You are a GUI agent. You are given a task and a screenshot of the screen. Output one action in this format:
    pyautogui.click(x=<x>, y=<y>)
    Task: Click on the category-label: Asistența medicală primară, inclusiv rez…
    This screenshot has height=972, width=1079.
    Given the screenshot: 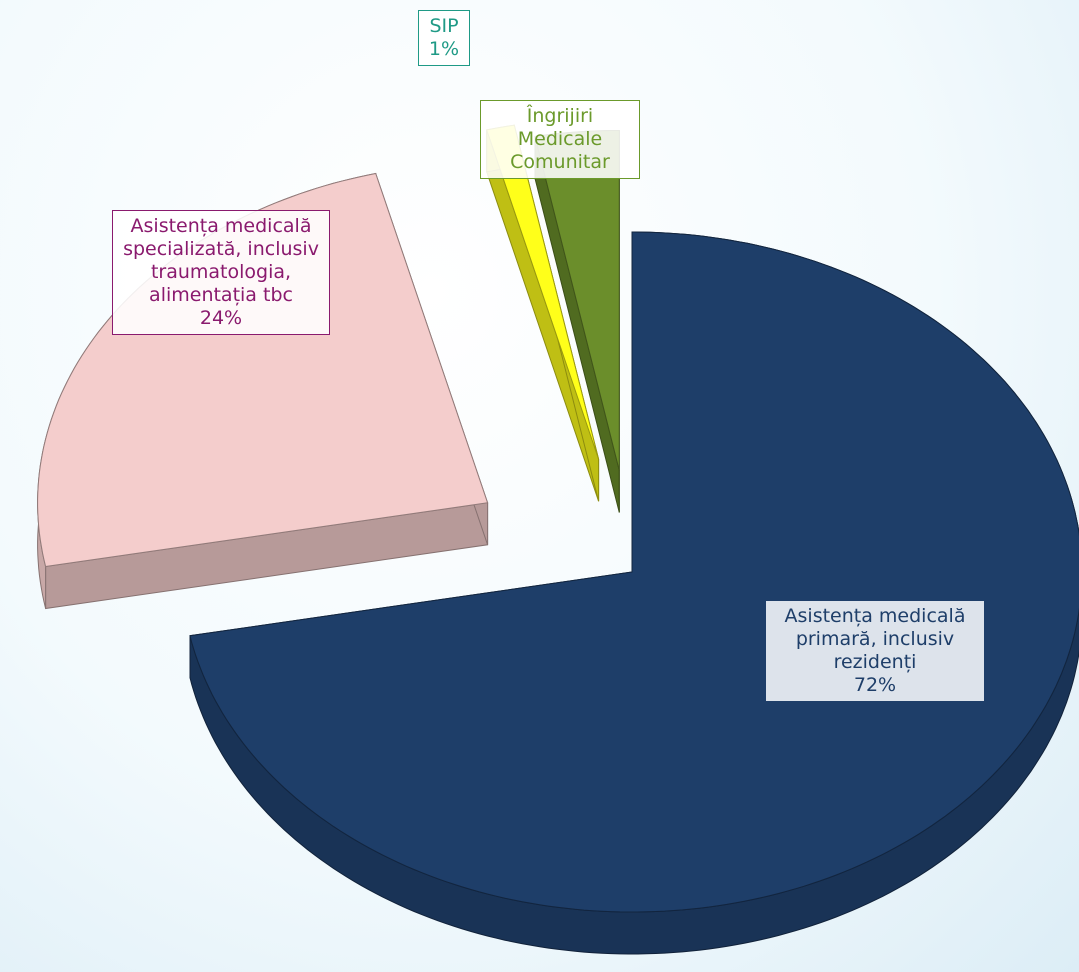 What is the action you would take?
    pyautogui.click(x=875, y=639)
    